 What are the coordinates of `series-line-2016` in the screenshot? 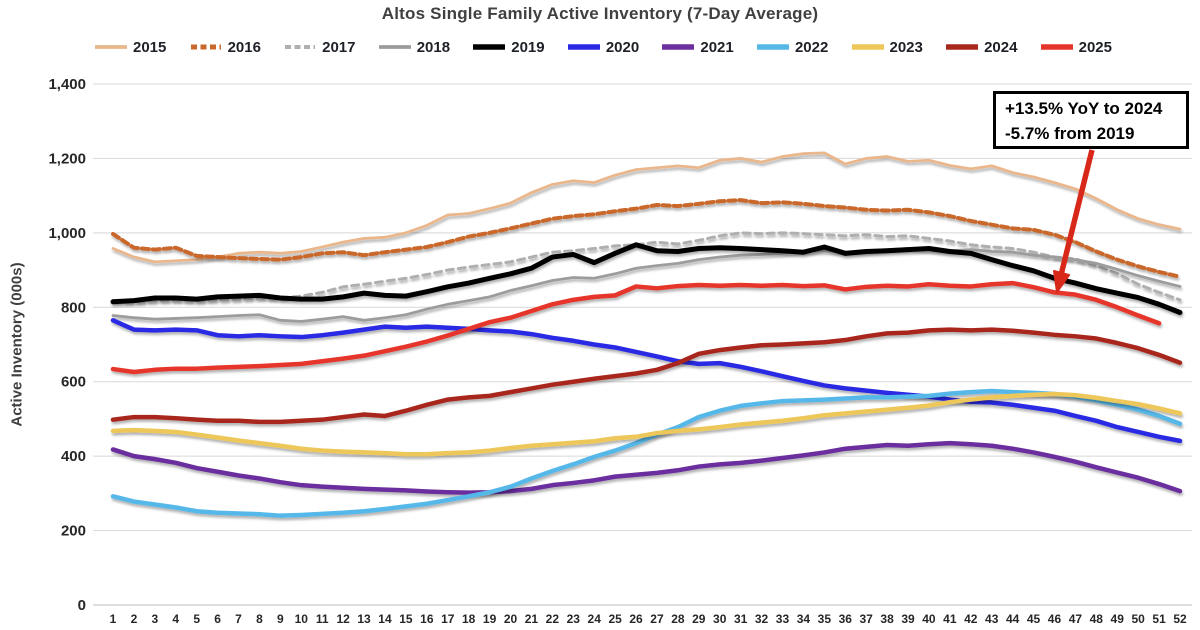 It's located at (646, 238).